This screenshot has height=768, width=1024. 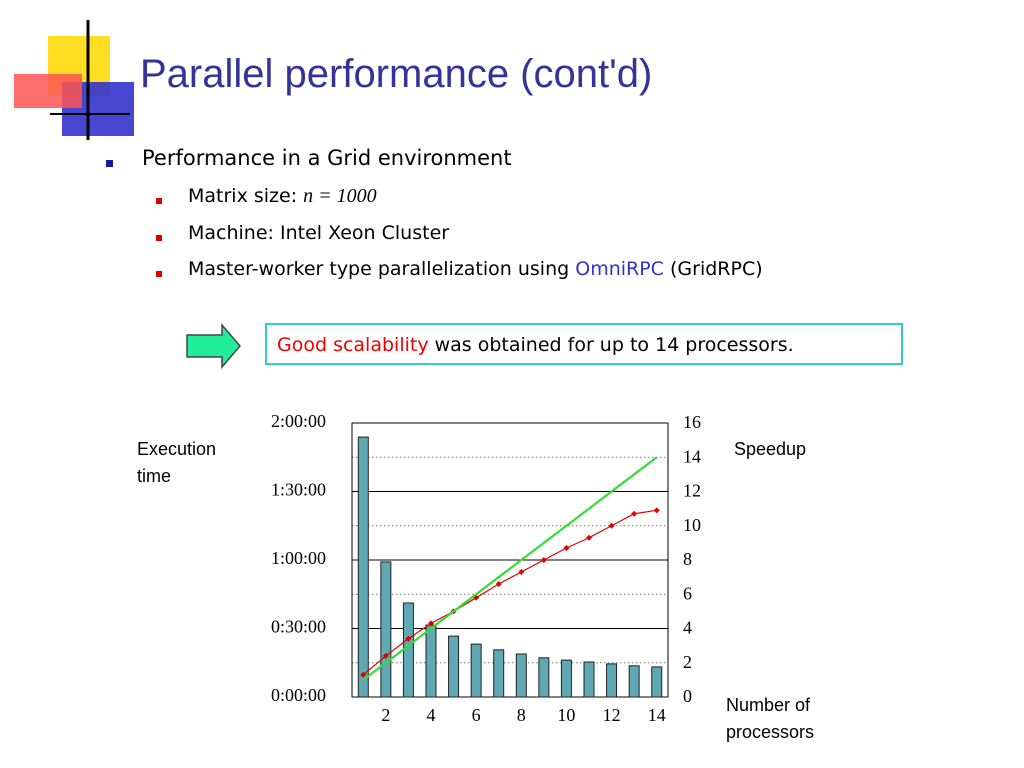 I want to click on y2-tick-label: 14, so click(x=692, y=456).